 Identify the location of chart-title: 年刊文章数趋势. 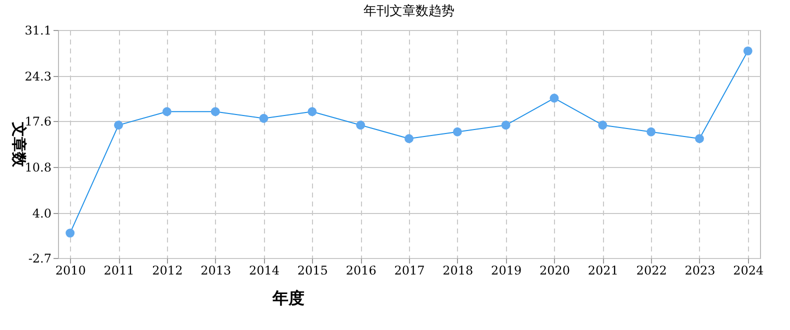
(409, 11).